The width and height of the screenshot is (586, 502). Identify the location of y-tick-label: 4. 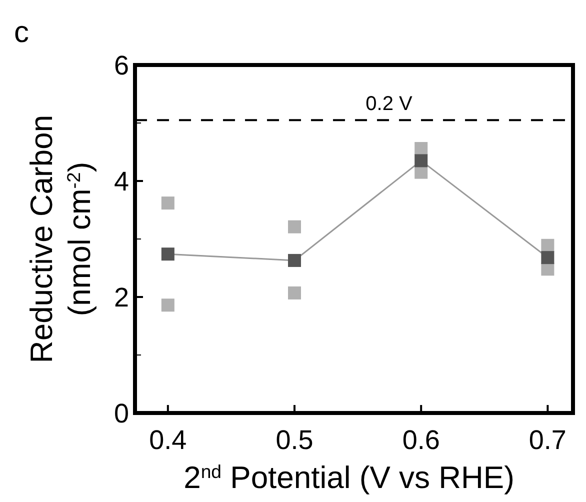
(121, 181).